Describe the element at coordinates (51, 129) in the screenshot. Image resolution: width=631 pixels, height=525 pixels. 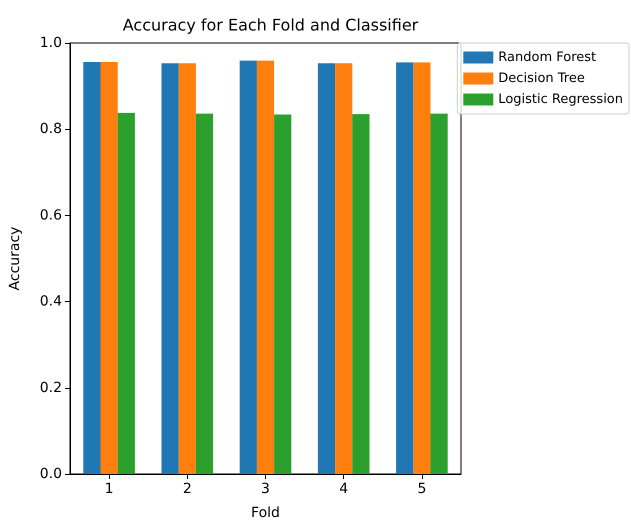
I see `y-tick-label: 0.8` at that location.